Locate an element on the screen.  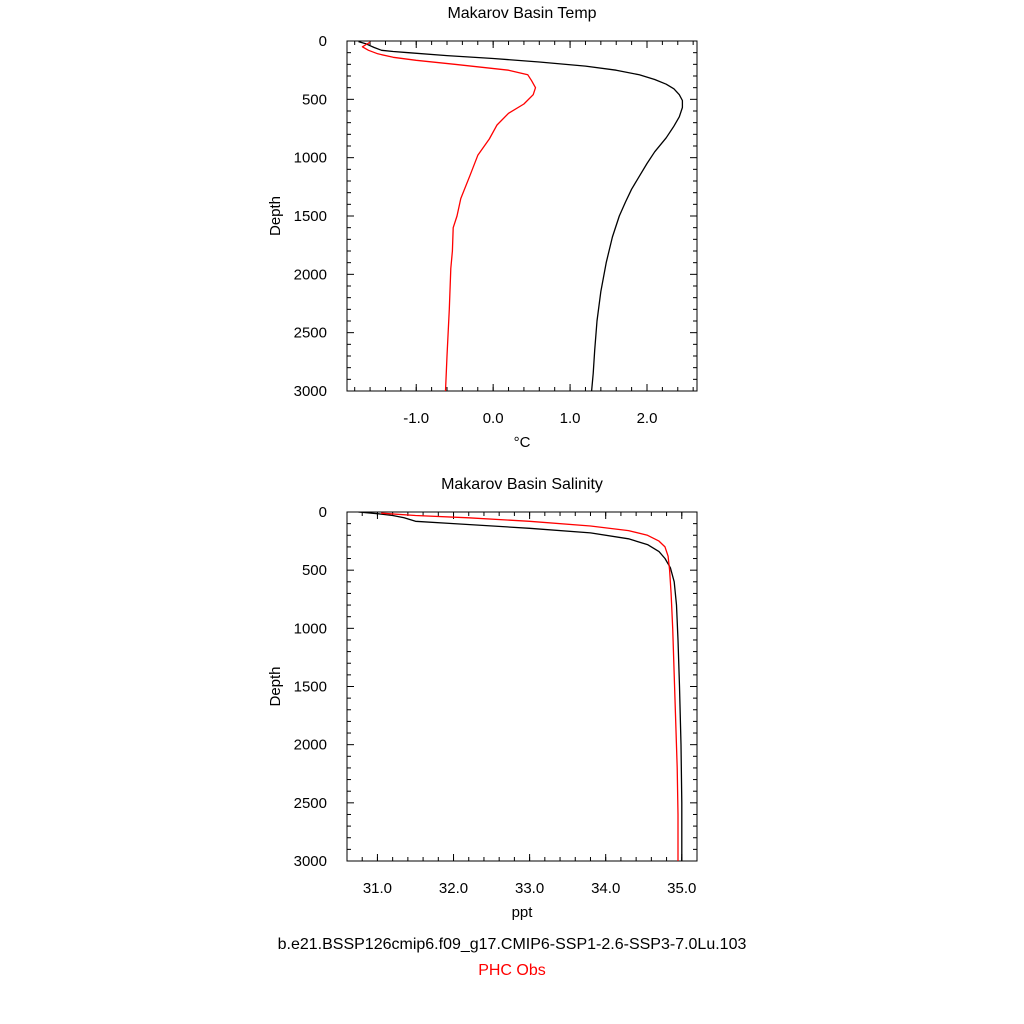
x-tick-label: 34.0 is located at coordinates (605, 888).